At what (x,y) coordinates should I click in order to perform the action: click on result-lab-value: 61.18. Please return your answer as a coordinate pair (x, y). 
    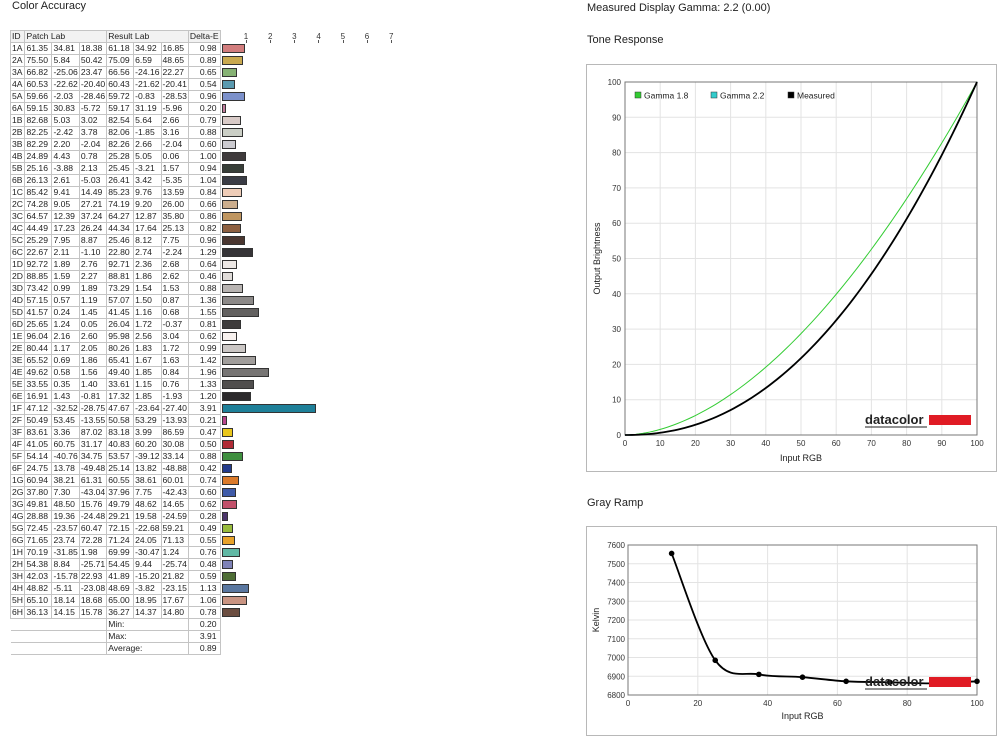
    Looking at the image, I should click on (120, 48).